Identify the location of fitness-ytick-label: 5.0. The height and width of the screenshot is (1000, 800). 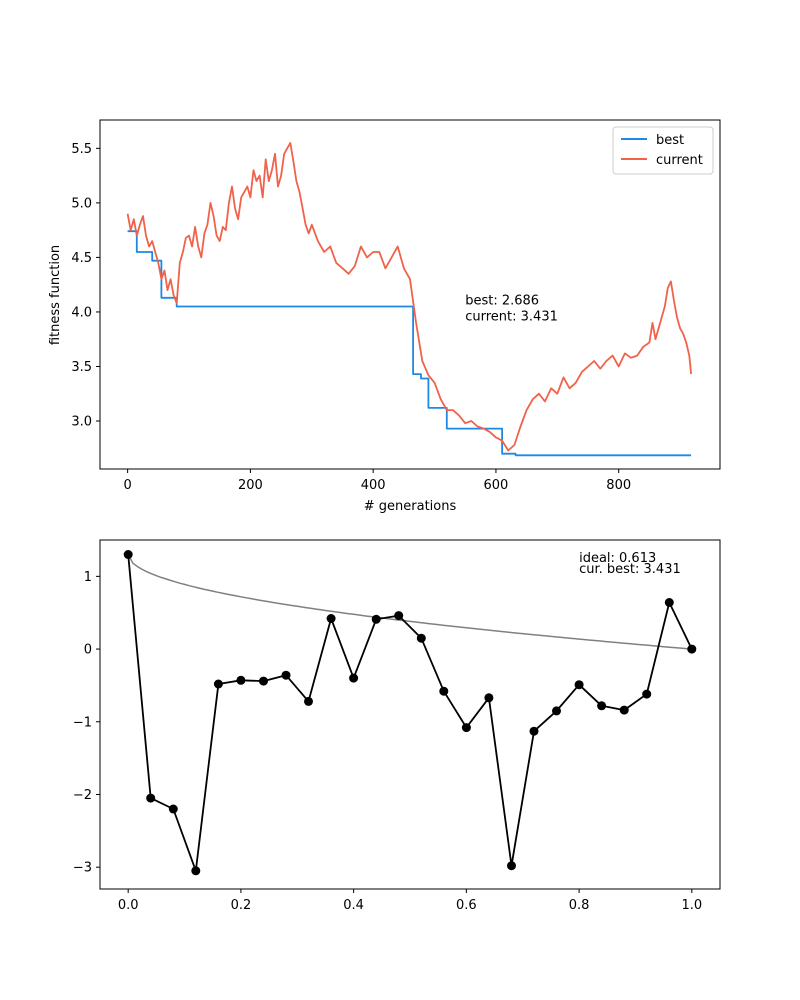
(81, 203).